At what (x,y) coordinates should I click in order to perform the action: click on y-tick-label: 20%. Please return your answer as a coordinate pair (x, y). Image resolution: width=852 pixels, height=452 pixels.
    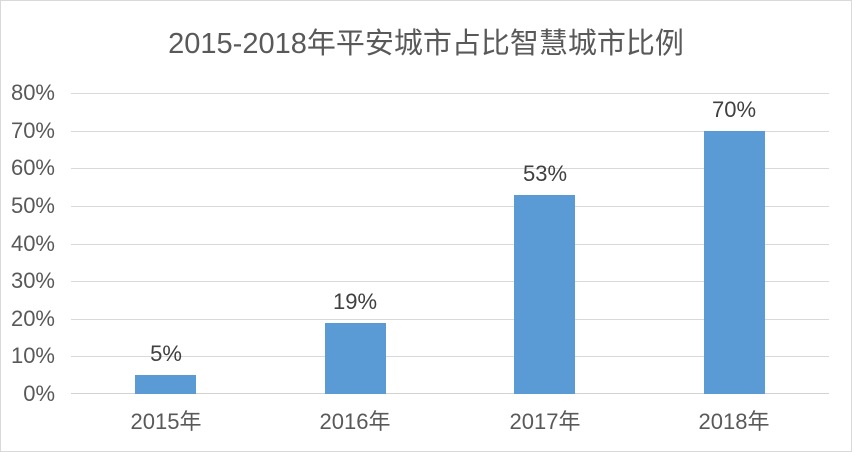
    Looking at the image, I should click on (32, 318).